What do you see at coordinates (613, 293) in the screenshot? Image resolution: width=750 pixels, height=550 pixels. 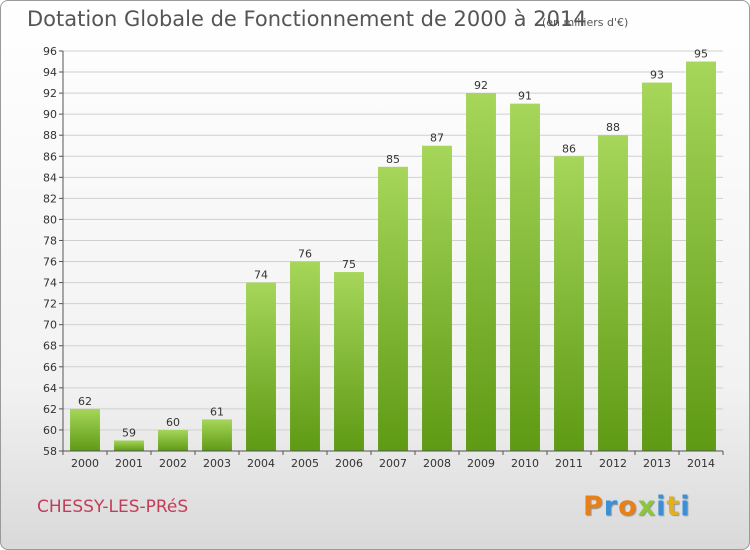 I see `bar-2012` at bounding box center [613, 293].